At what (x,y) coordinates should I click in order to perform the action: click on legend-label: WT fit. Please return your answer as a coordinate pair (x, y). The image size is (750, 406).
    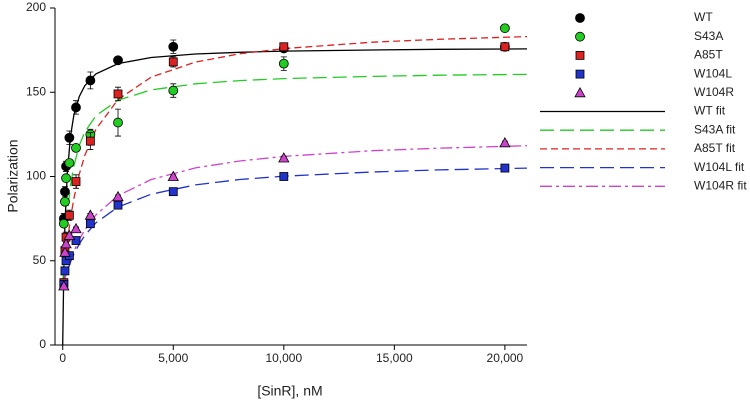
    Looking at the image, I should click on (710, 111).